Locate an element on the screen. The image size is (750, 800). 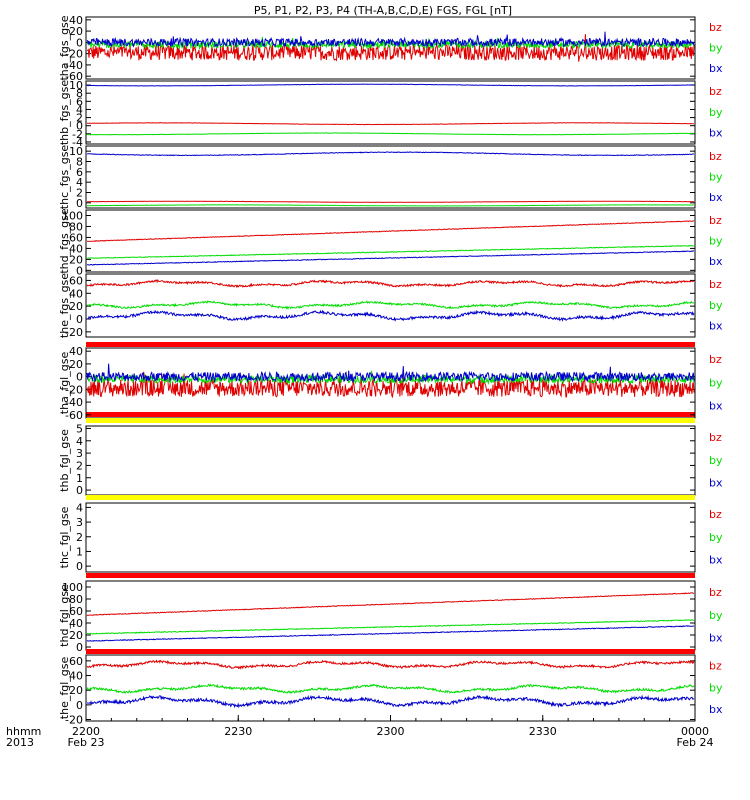
y-tick-label: 100 is located at coordinates (72, 215).